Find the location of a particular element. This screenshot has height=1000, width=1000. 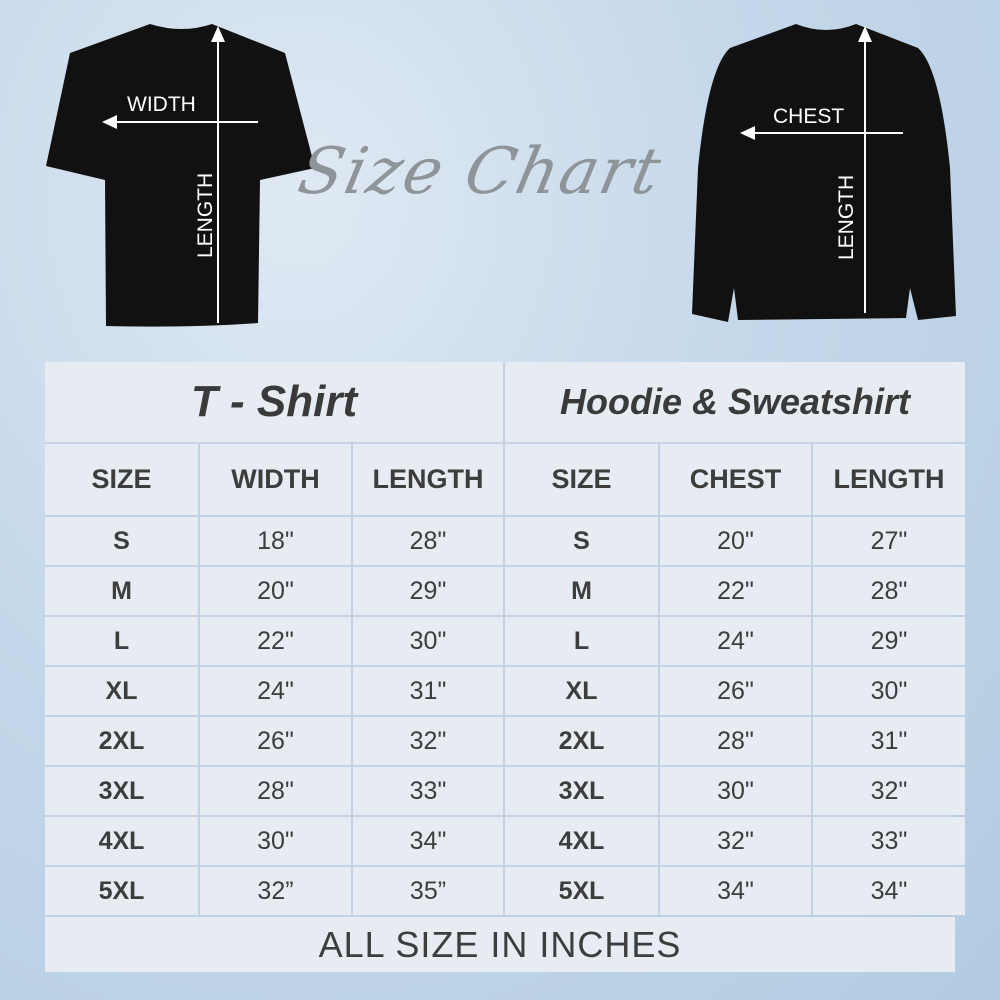

tshirt-header-cell: LENGTH is located at coordinates (428, 479).